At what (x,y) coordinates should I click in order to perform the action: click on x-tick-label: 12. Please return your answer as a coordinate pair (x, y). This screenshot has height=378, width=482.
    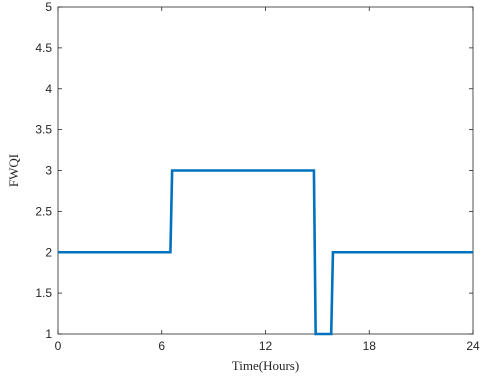
    Looking at the image, I should click on (266, 346).